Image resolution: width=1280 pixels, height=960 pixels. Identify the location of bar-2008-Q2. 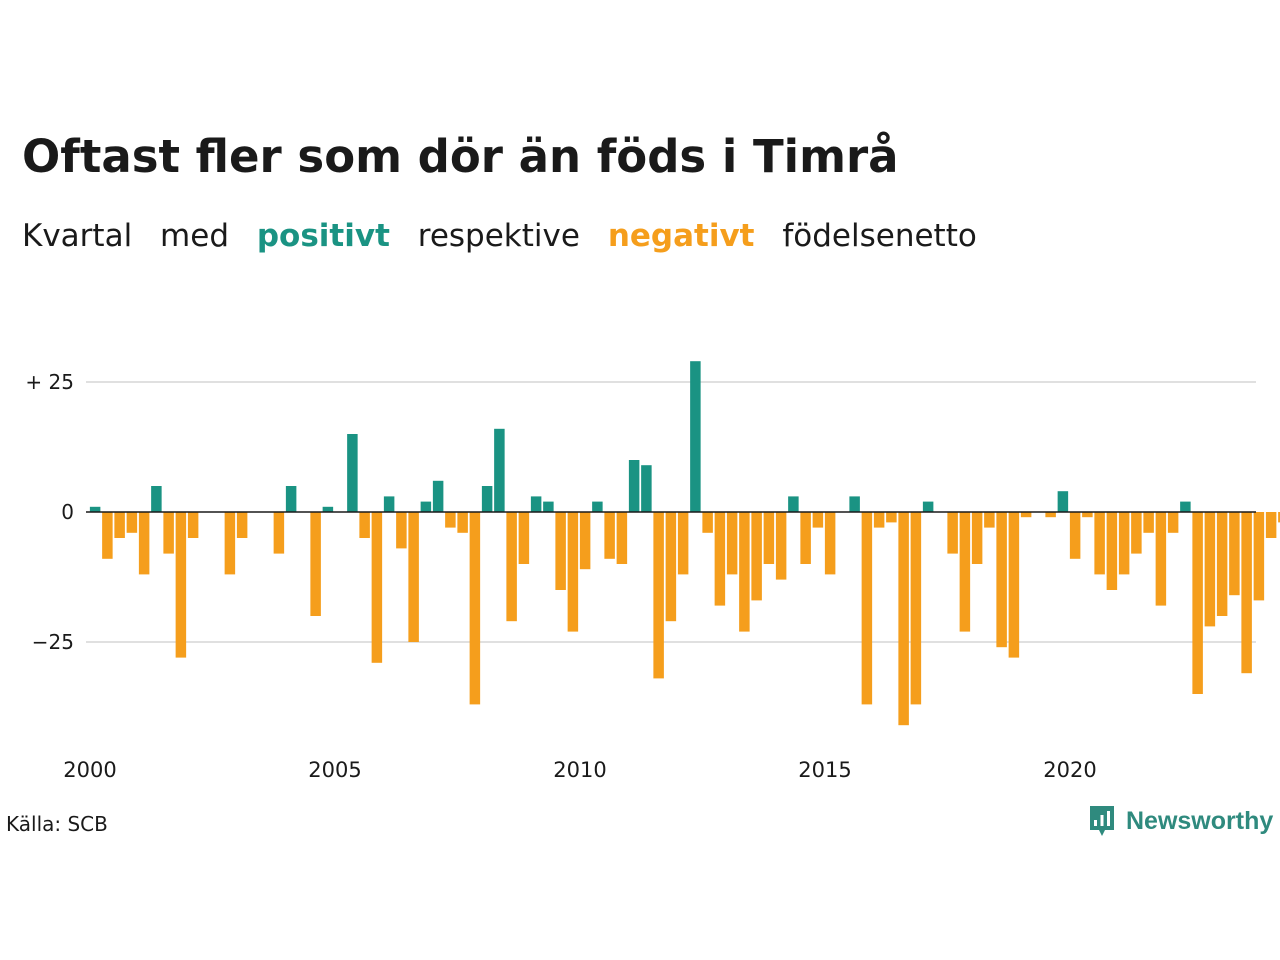
(499, 470).